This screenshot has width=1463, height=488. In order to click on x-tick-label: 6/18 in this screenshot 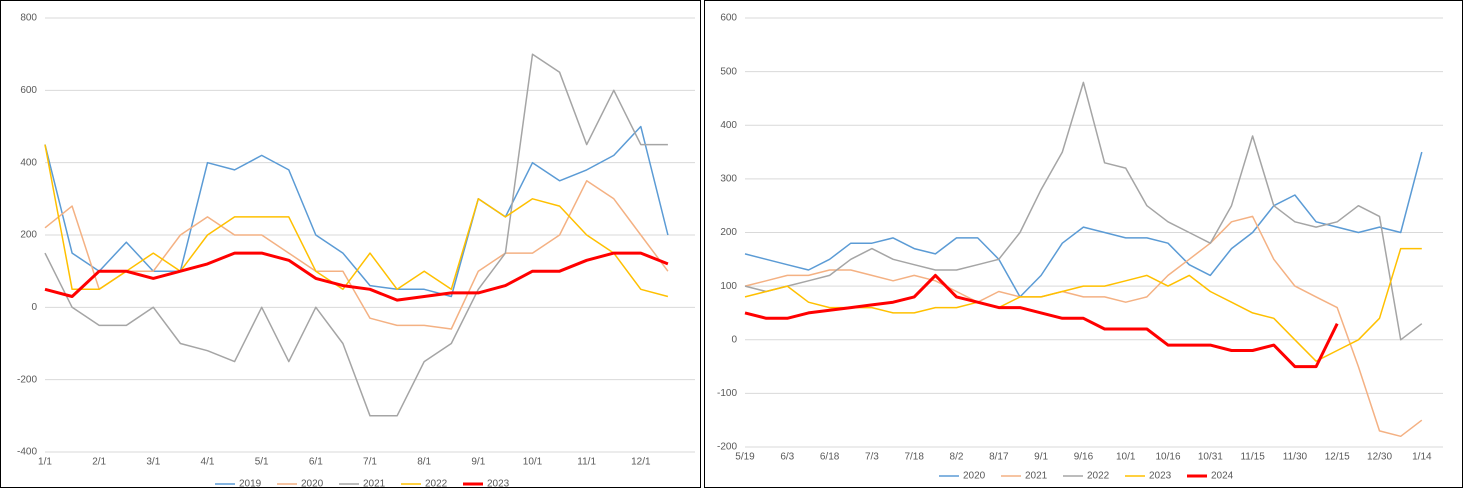, I will do `click(830, 457)`.